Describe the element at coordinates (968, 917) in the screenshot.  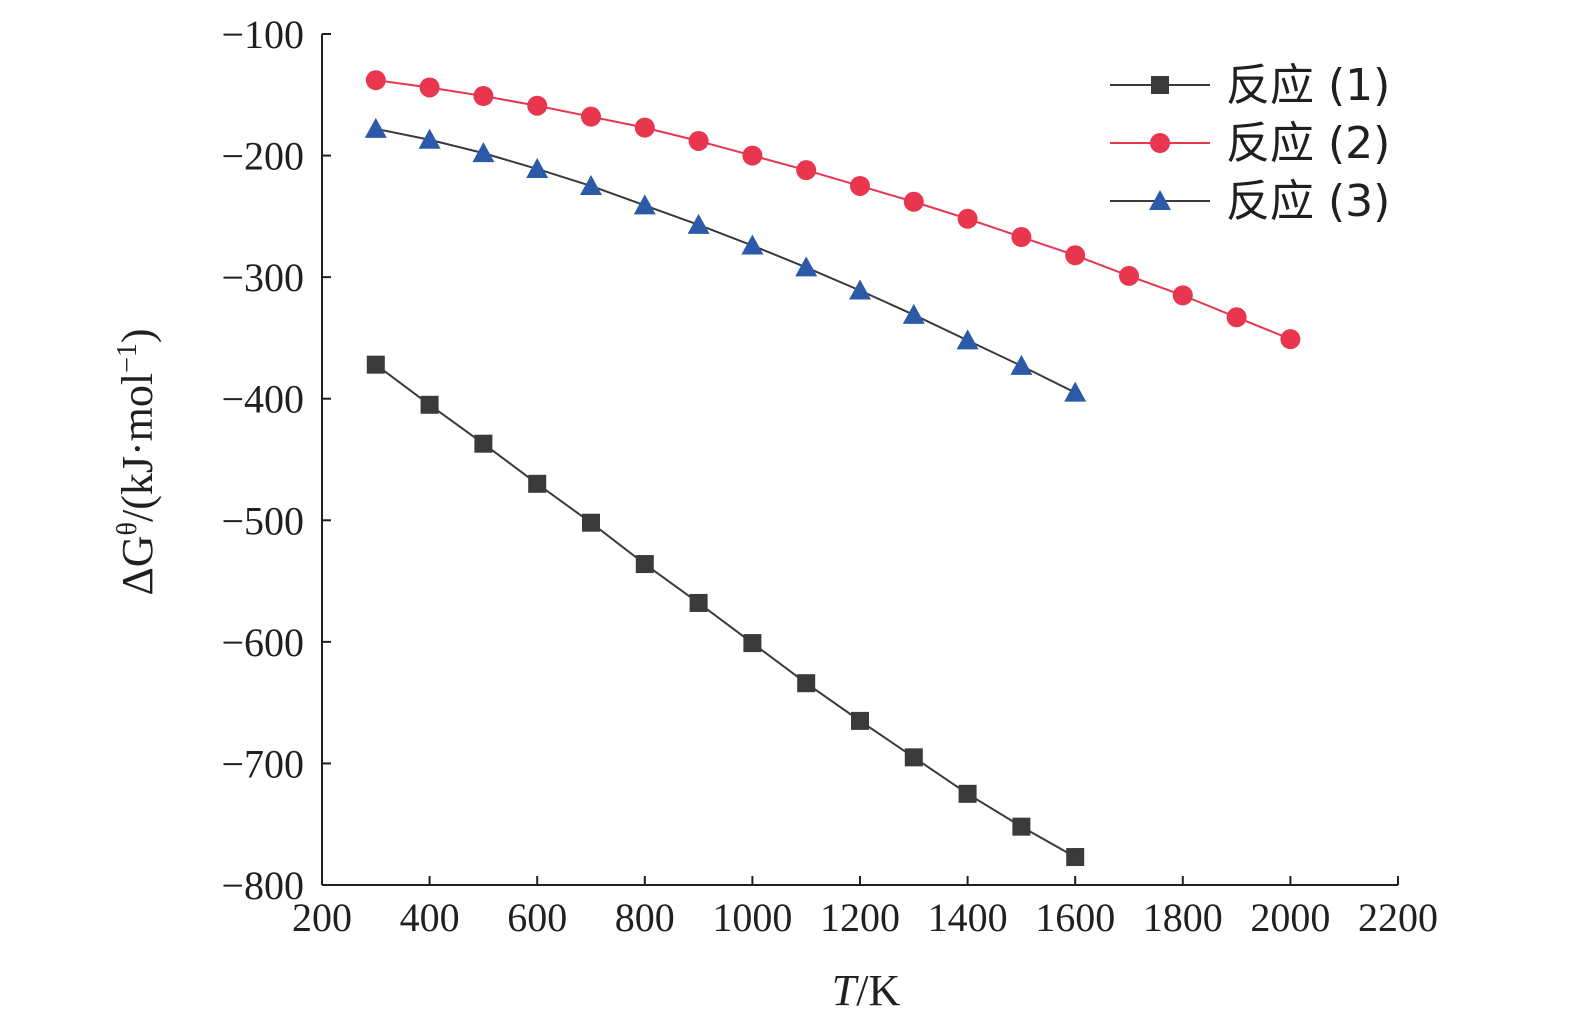
I see `x-tick-label: 1400` at that location.